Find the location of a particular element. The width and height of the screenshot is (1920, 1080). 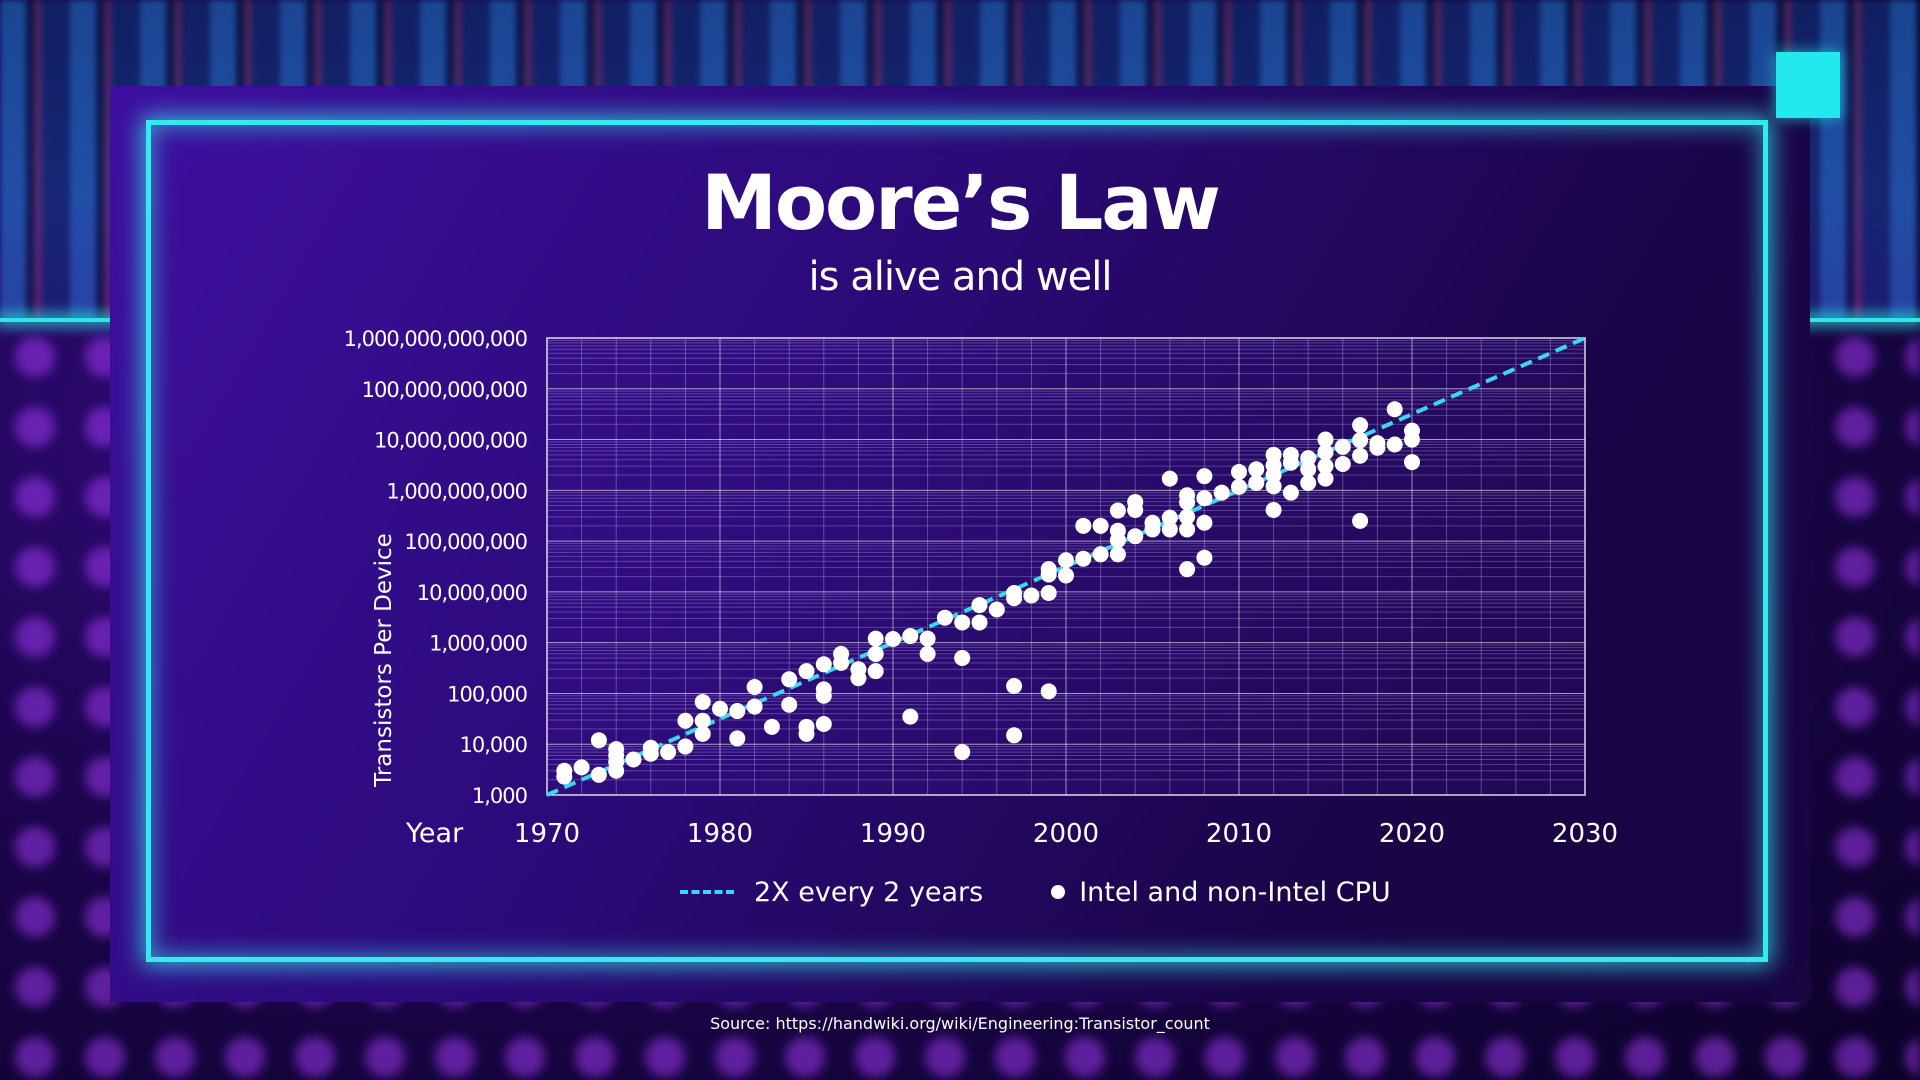

corner-accent-square is located at coordinates (1808, 85).